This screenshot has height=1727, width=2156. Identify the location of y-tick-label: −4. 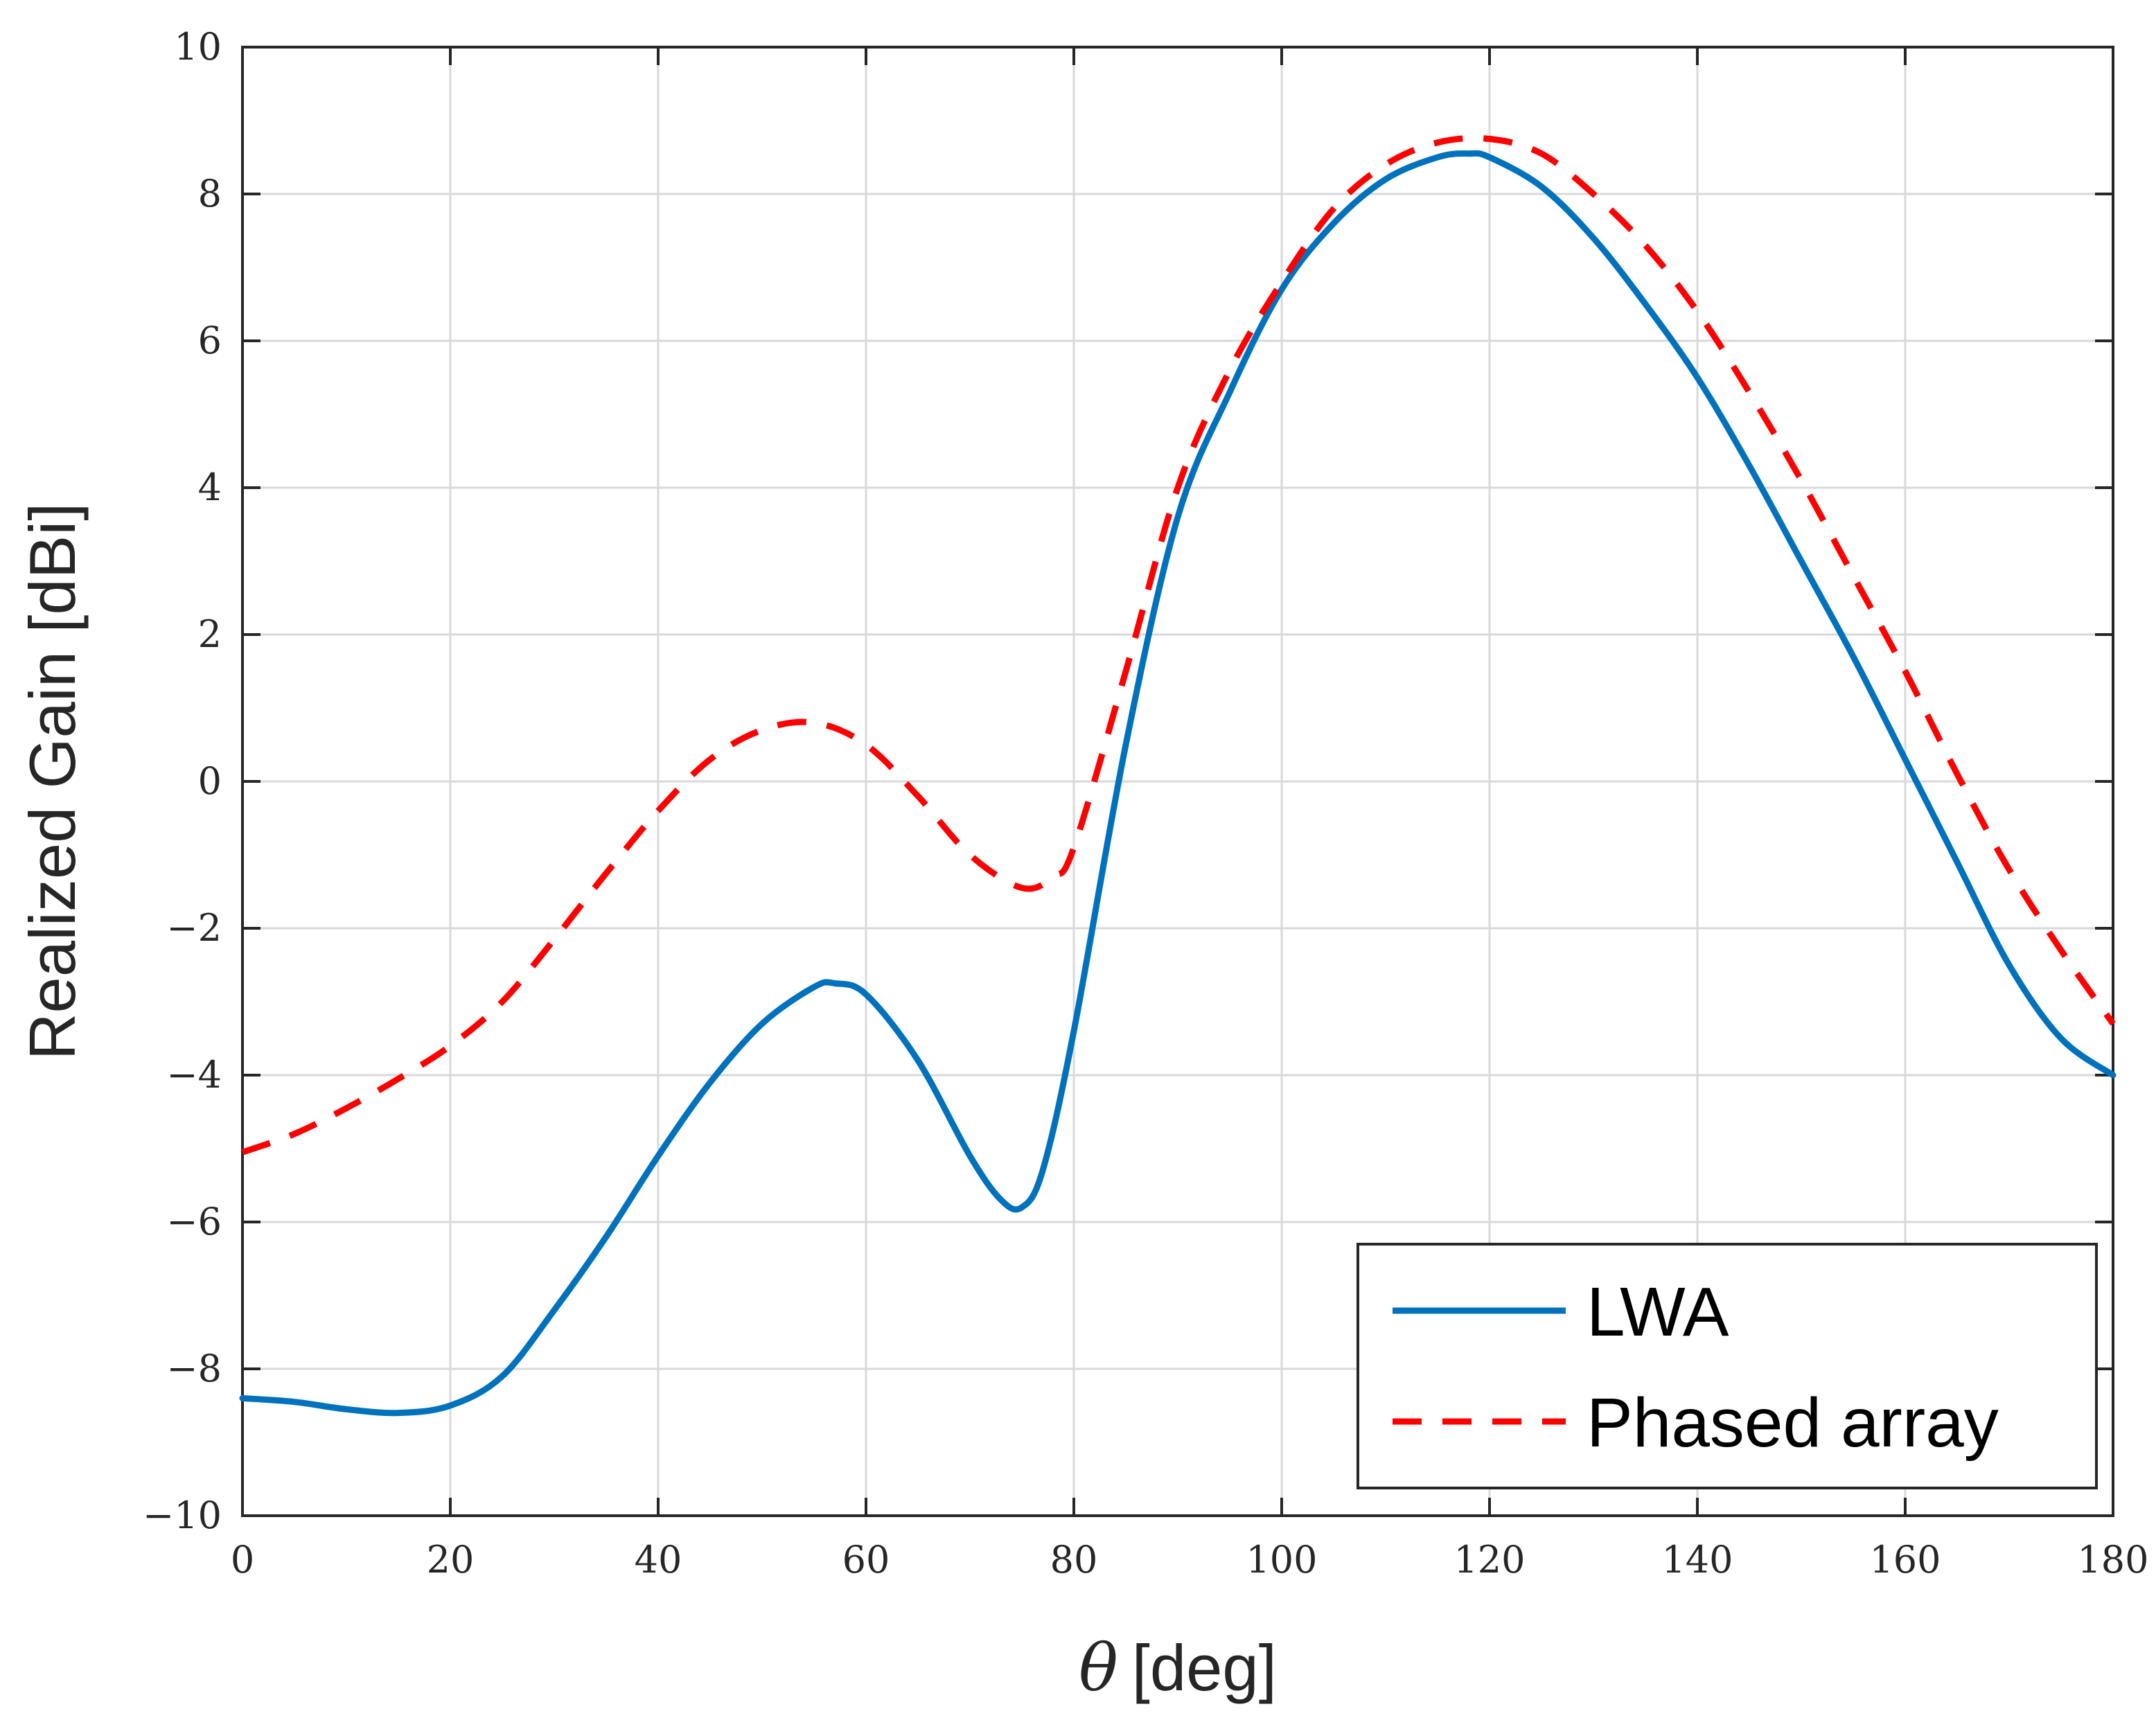
(194, 1075).